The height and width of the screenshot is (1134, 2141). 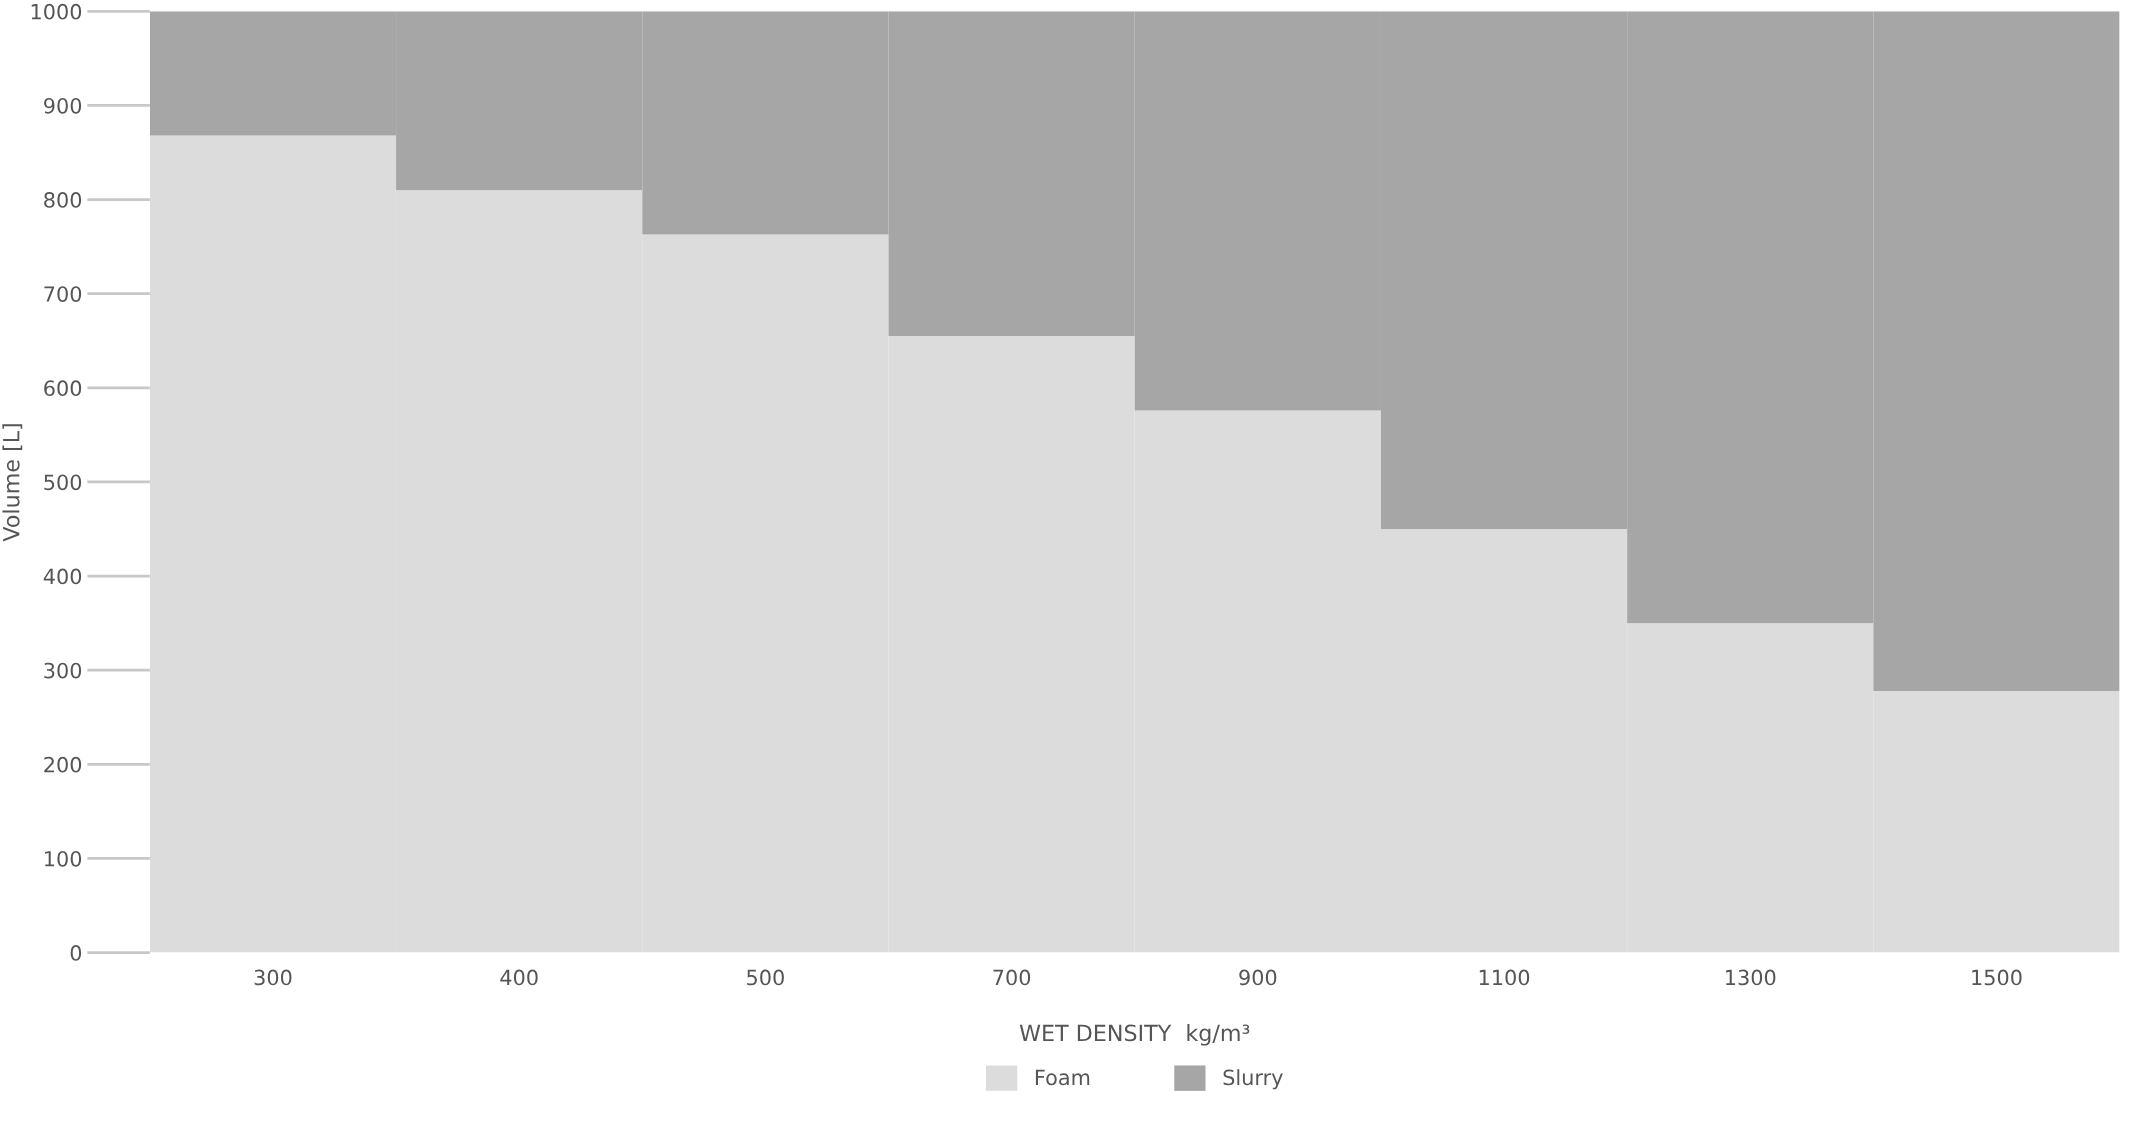 What do you see at coordinates (63, 200) in the screenshot?
I see `y-tick-label: 800` at bounding box center [63, 200].